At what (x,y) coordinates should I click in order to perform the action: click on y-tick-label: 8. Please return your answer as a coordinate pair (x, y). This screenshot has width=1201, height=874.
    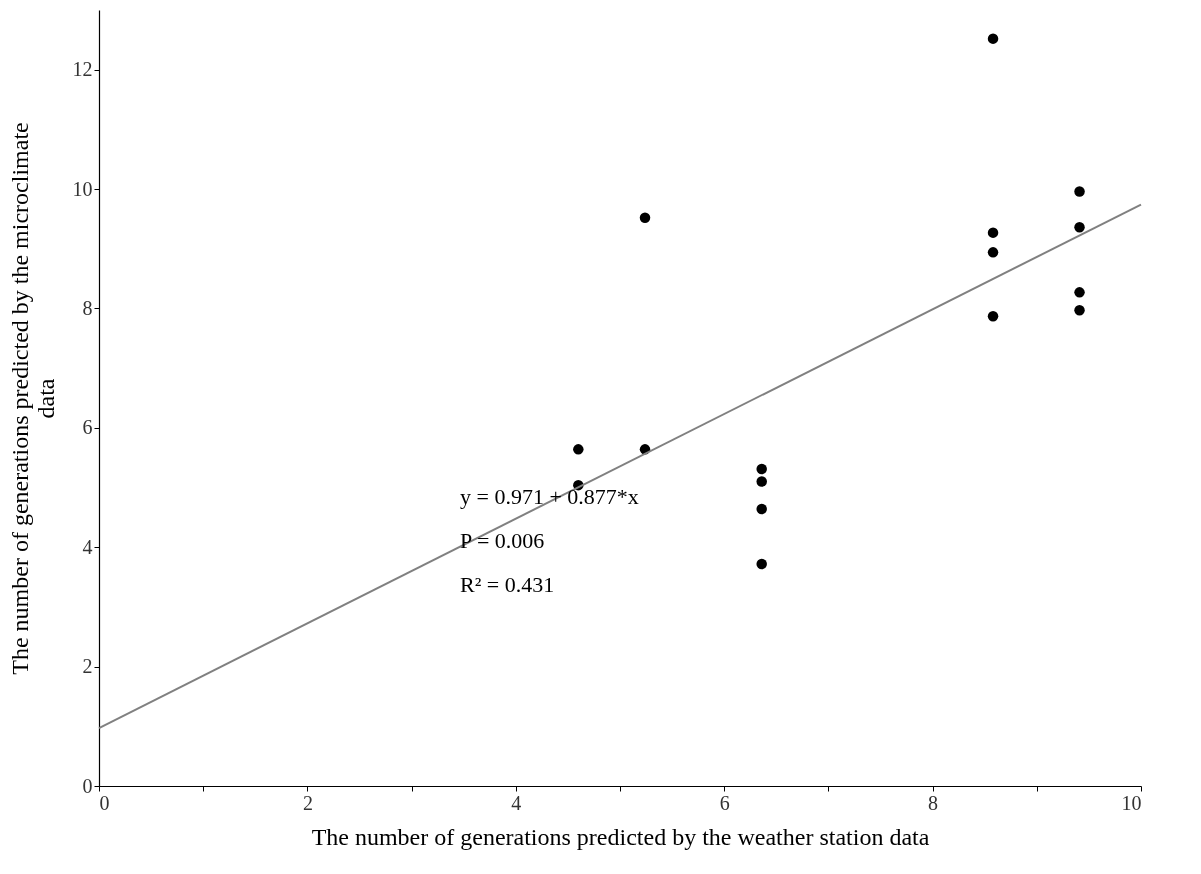
    Looking at the image, I should click on (87, 307).